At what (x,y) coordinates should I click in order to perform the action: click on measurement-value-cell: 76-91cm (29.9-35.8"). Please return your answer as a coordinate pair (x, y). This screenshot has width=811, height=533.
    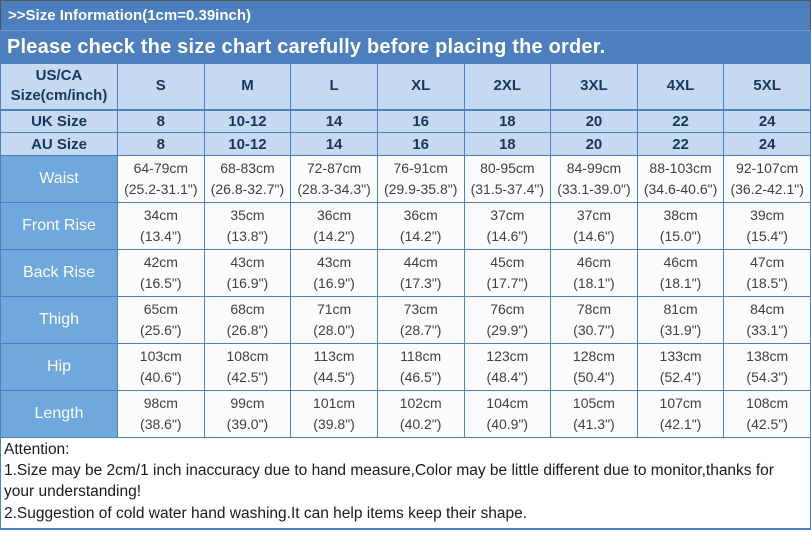
    Looking at the image, I should click on (420, 179).